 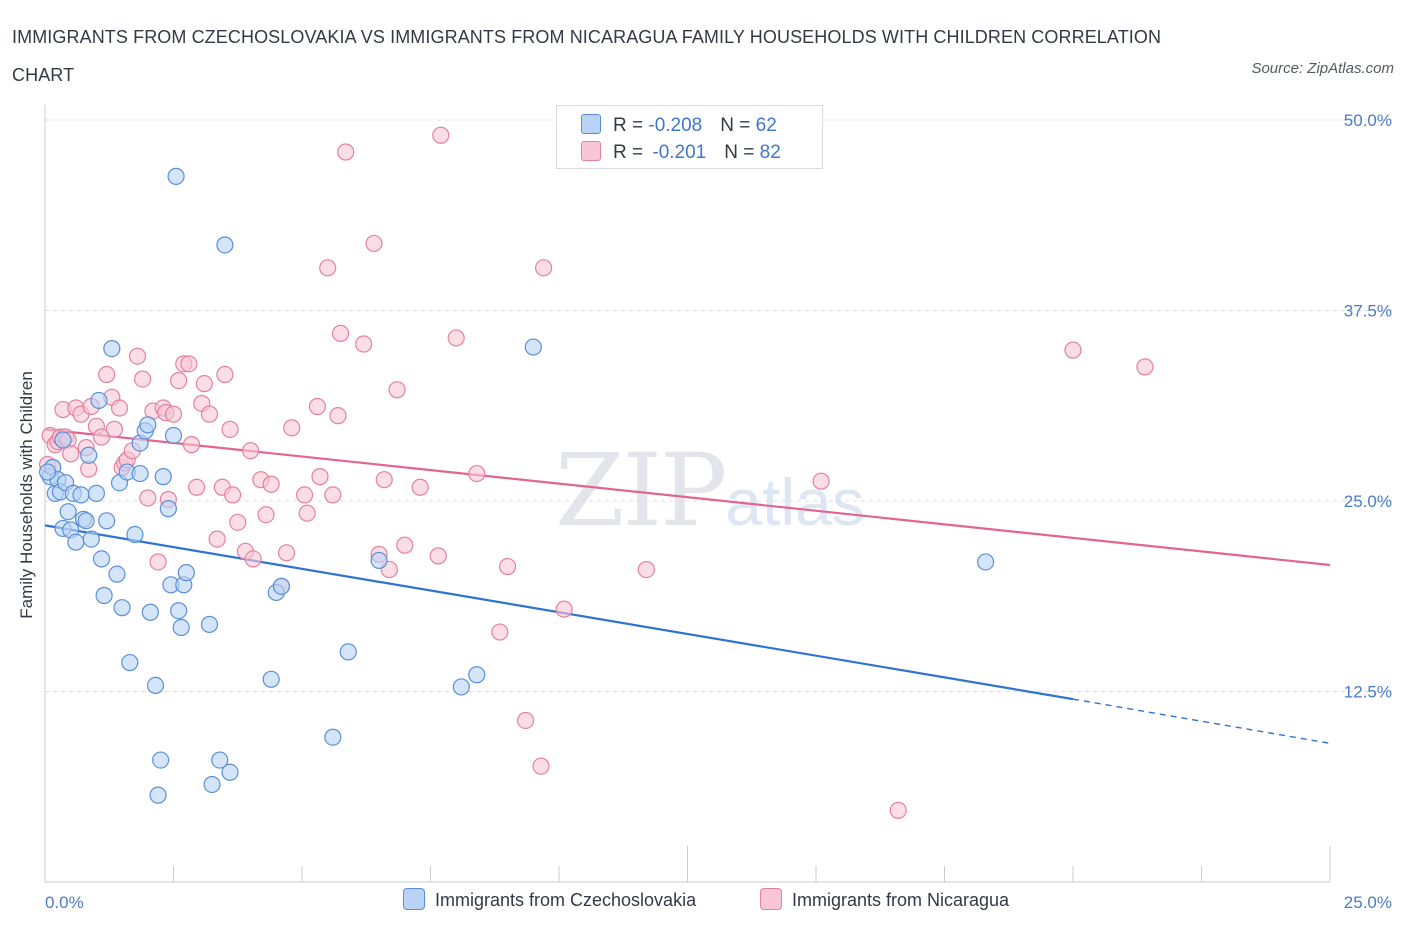 I want to click on swatch-nicaragua, so click(x=591, y=151).